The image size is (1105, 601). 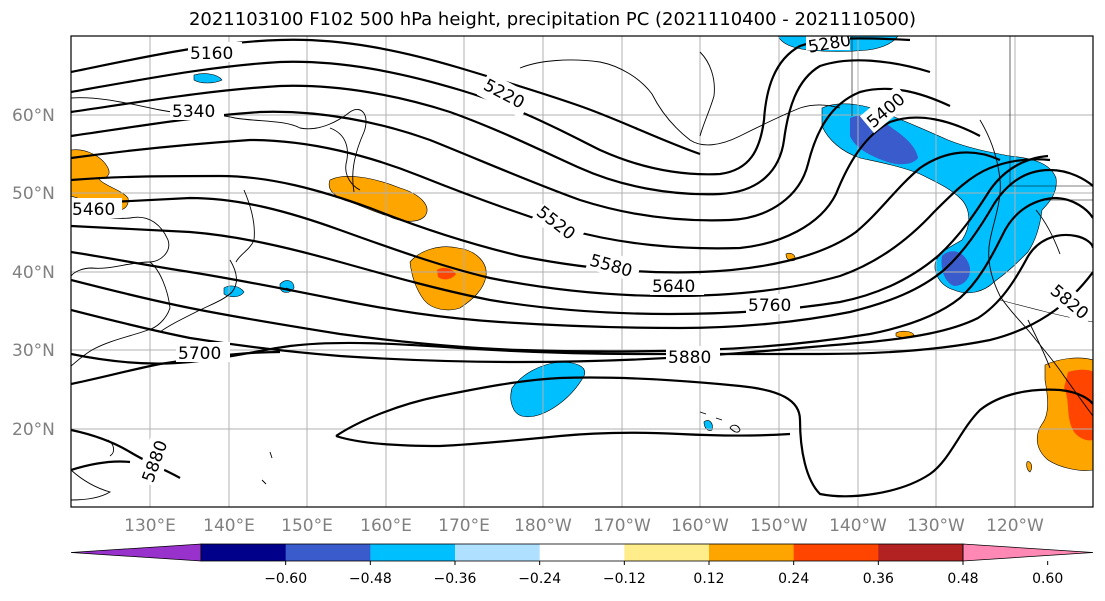 What do you see at coordinates (878, 579) in the screenshot?
I see `colorbar-tick-label: 0.36` at bounding box center [878, 579].